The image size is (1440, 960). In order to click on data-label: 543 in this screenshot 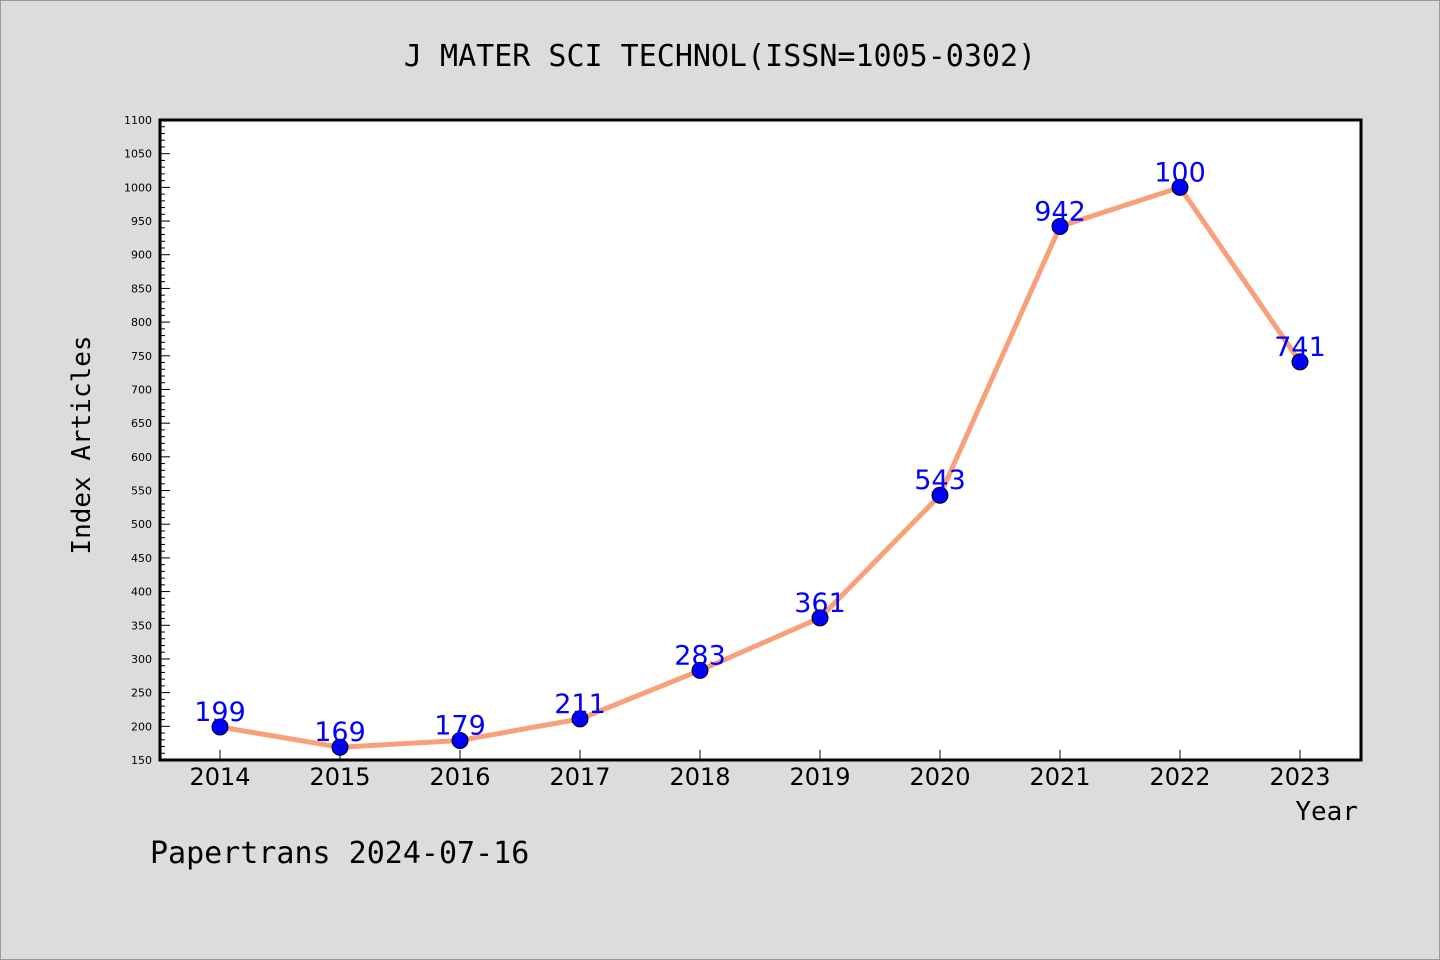, I will do `click(940, 480)`.